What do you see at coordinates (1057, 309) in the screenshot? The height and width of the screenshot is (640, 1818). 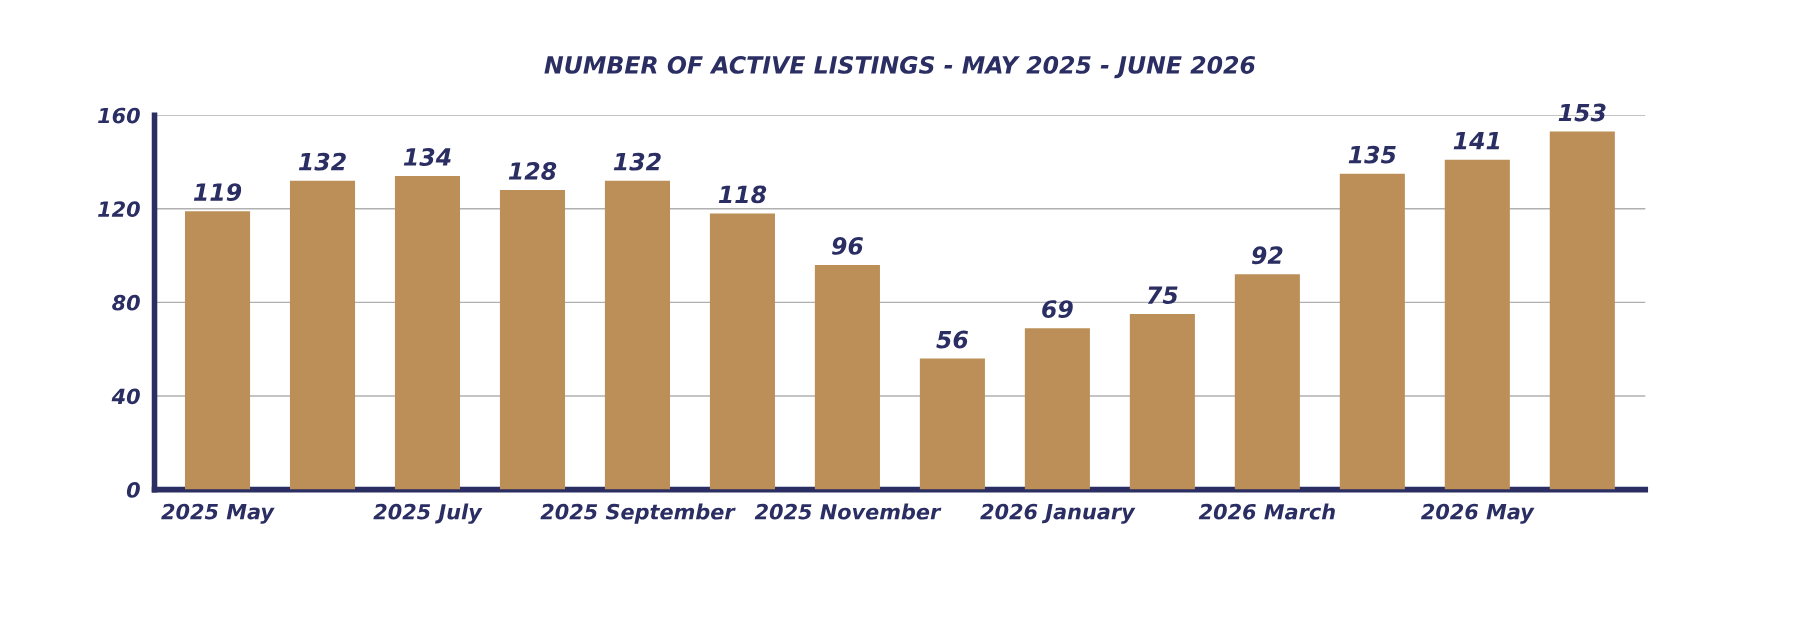 I see `data-label: 69` at bounding box center [1057, 309].